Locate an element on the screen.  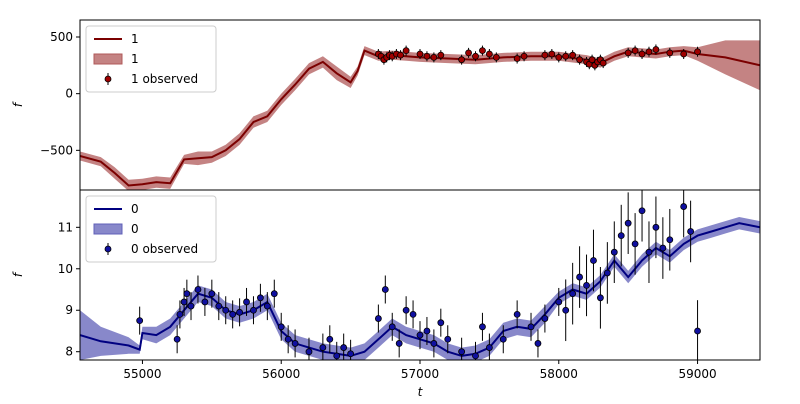
x-tick-label: 59000 is located at coordinates (697, 374).